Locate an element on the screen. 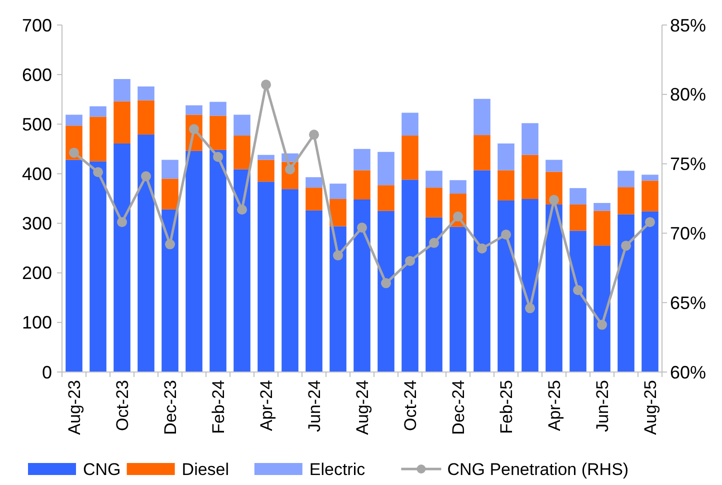  y2-tick-label: 85% is located at coordinates (688, 25).